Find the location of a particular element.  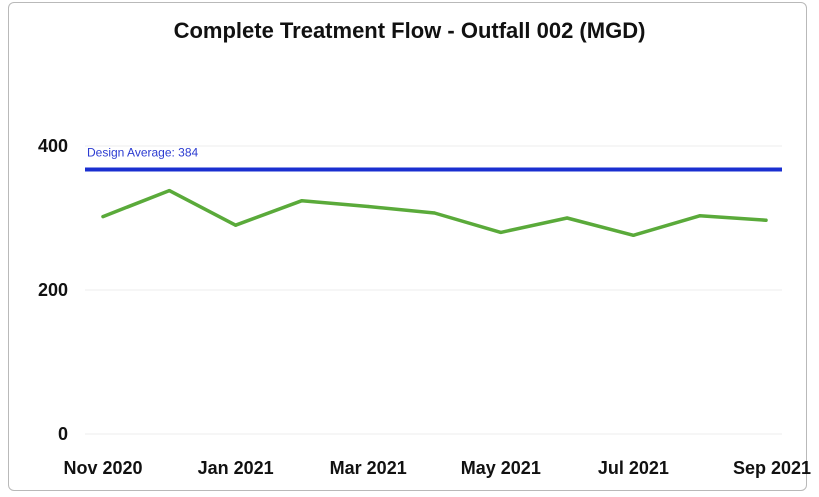

x-tick-label: Sep 2021 is located at coordinates (772, 468).